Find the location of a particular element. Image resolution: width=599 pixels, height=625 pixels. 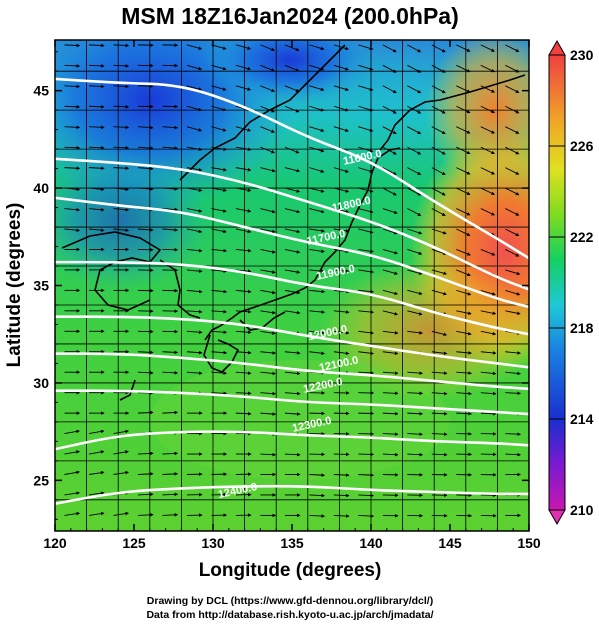

x-tick-label: 140 is located at coordinates (371, 543).